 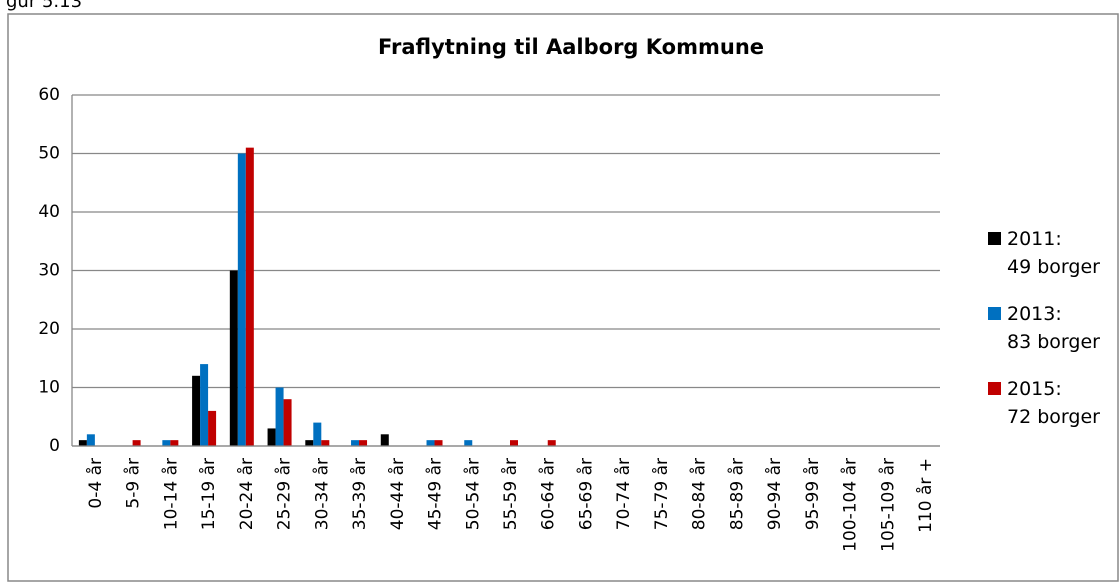 What do you see at coordinates (49, 154) in the screenshot?
I see `y-tick-label: 50` at bounding box center [49, 154].